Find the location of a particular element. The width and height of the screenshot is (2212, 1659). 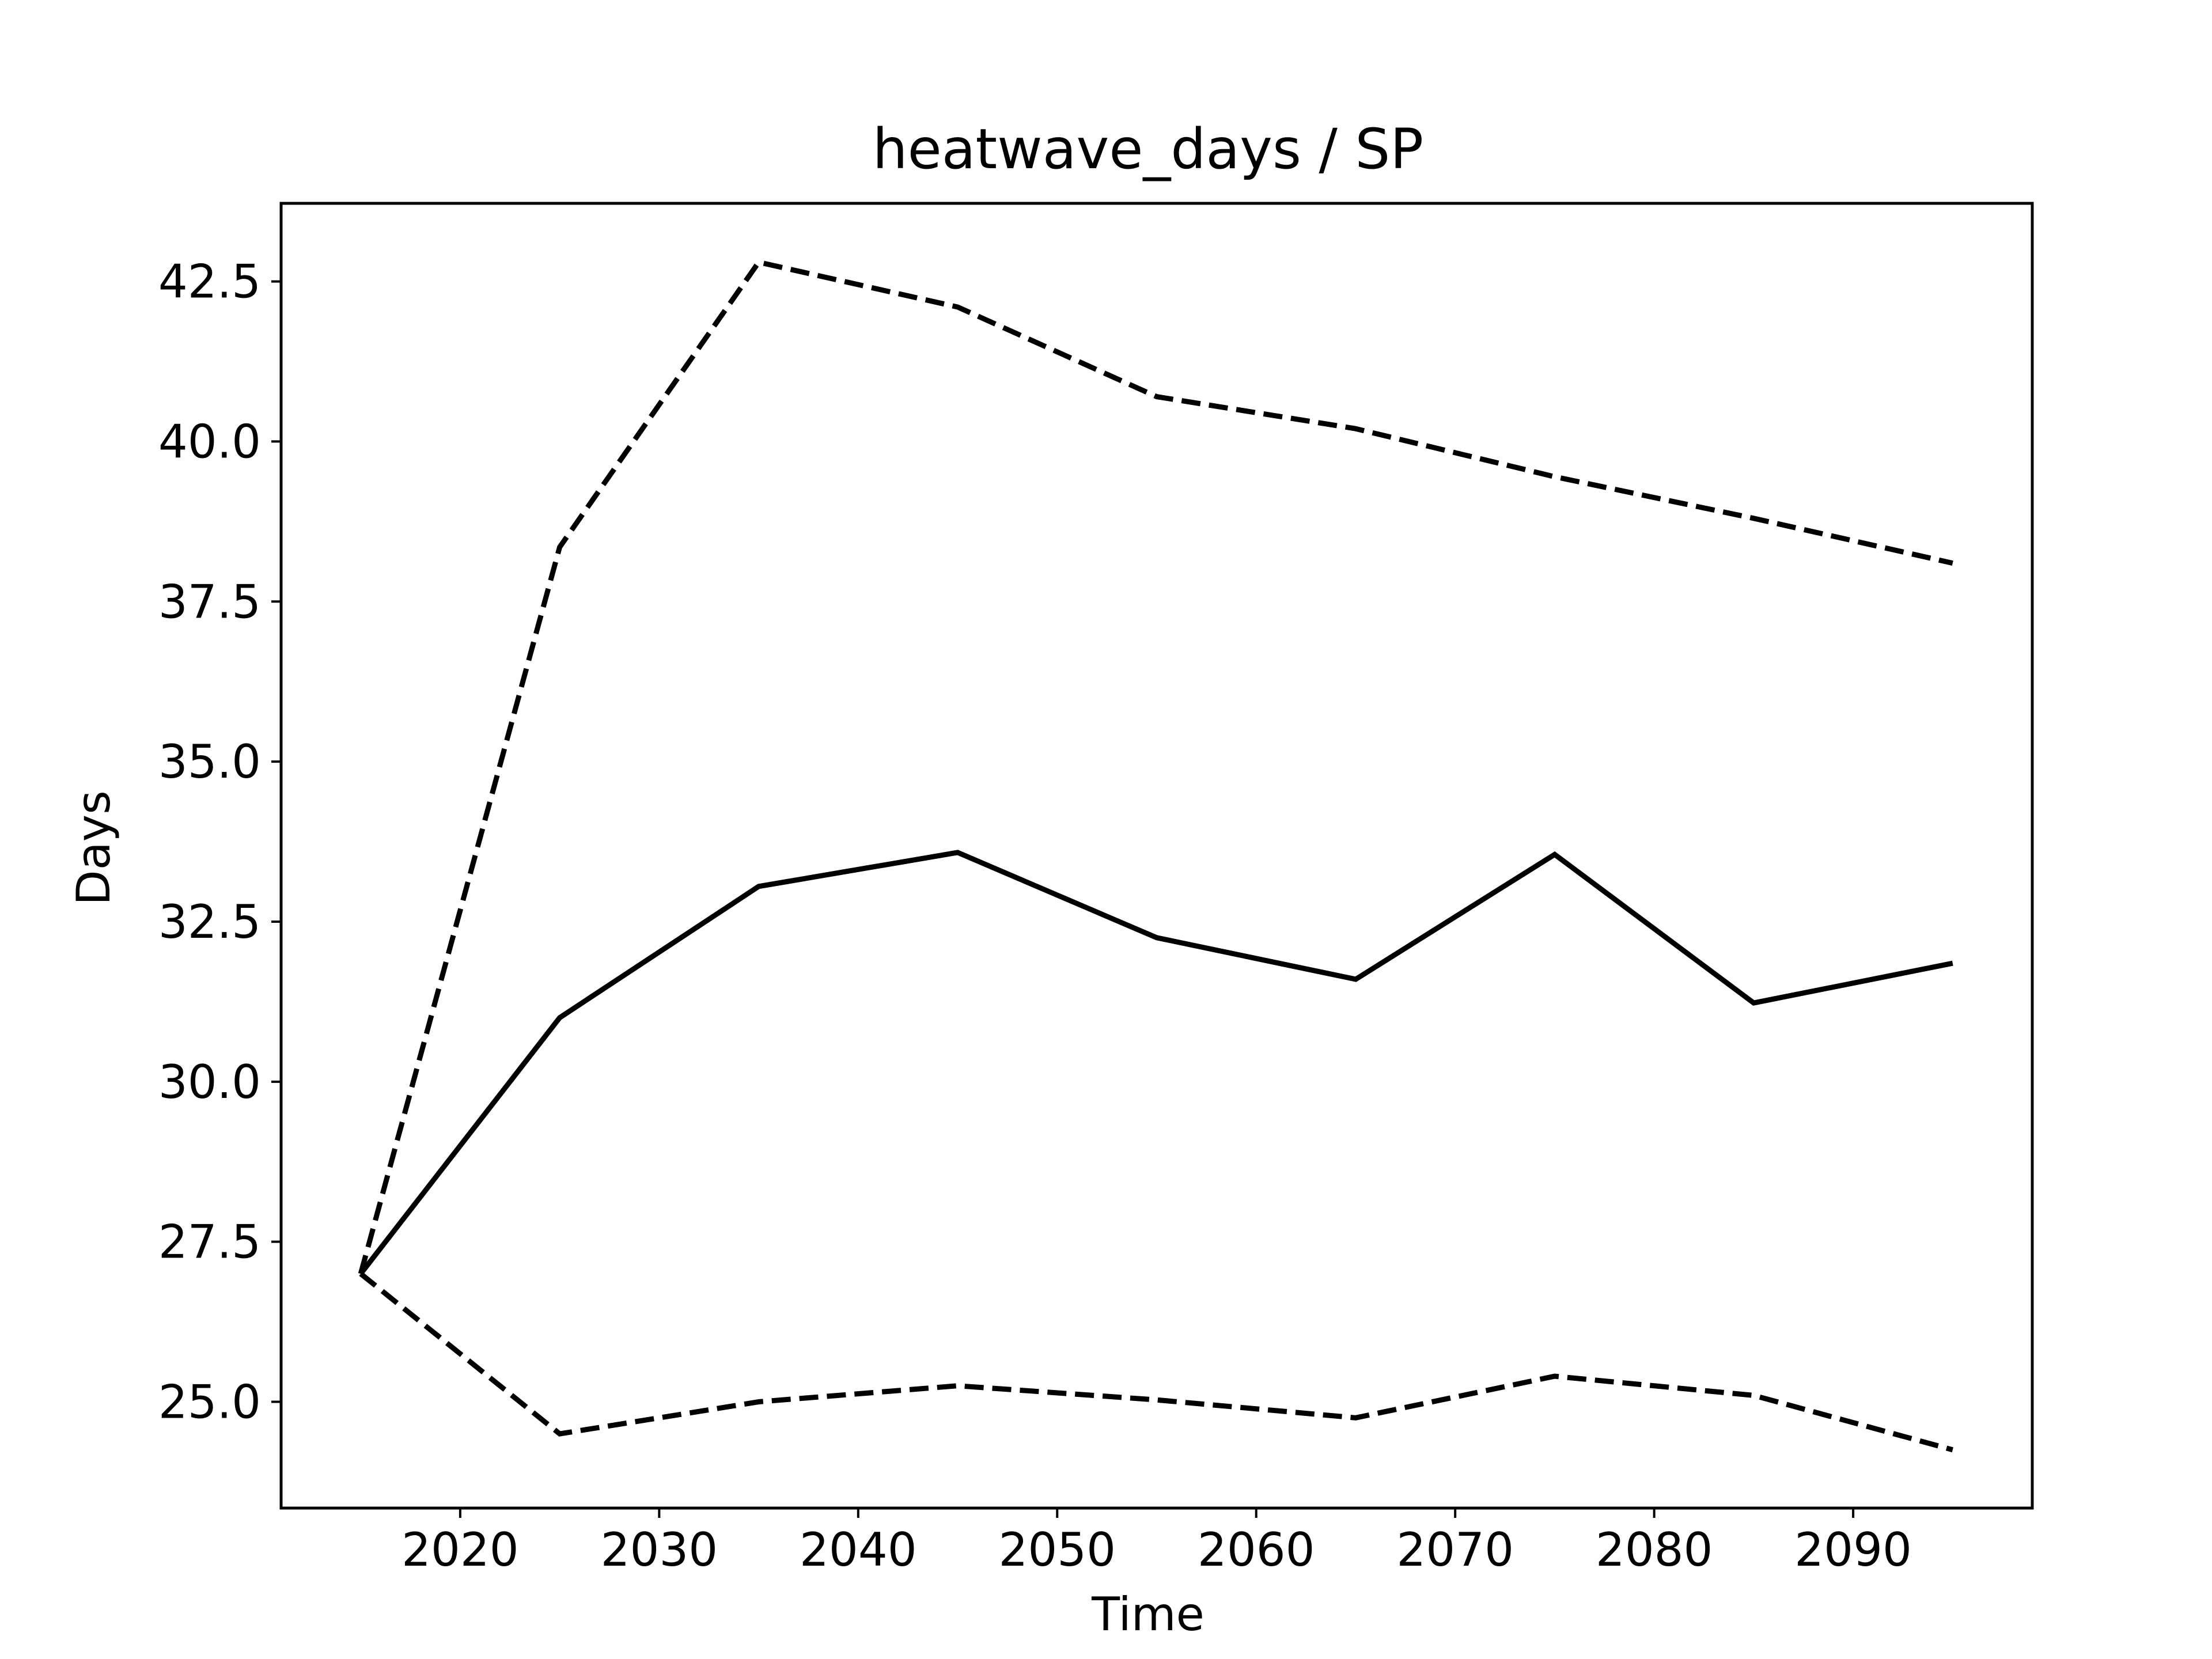

x-tick-label: 2020 is located at coordinates (460, 1550).